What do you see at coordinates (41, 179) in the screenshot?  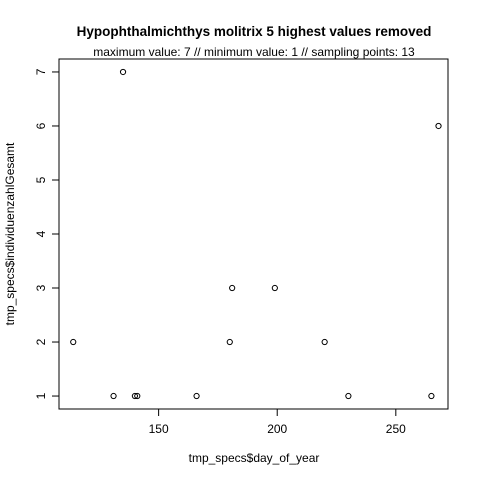 I see `y-tick-label: 5` at bounding box center [41, 179].